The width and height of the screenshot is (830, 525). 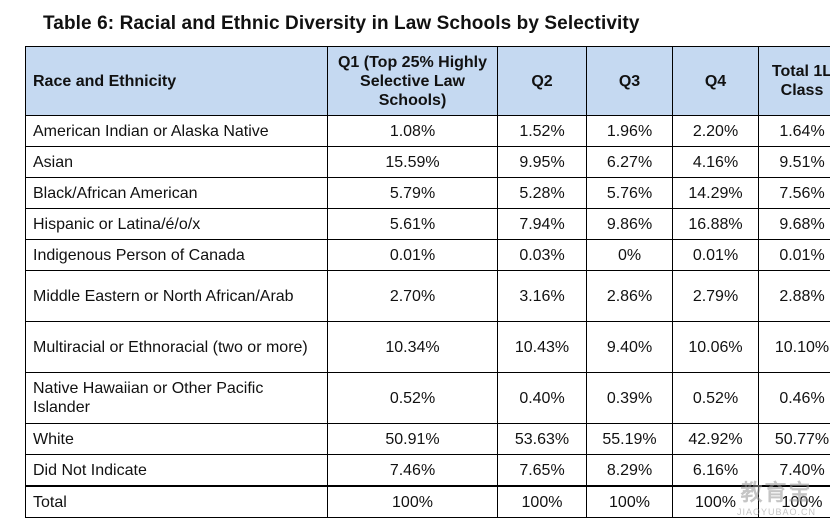 I want to click on row-value: 7.46%, so click(x=412, y=470).